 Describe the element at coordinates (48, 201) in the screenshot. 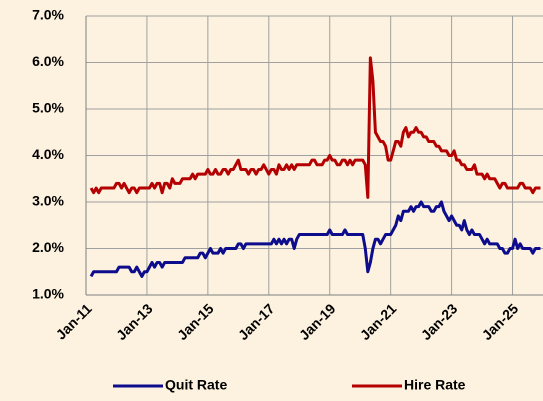

I see `y-tick-label: 3.0%` at that location.